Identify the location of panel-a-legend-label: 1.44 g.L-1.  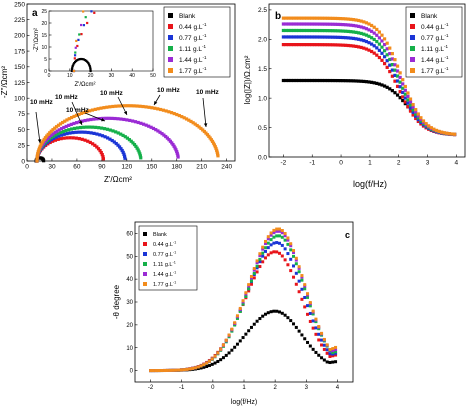
(193, 59).